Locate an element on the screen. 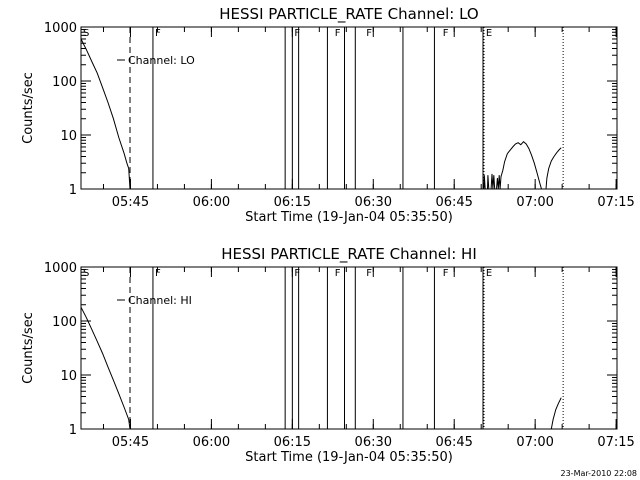  chart-title: HESSI PARTICLE_RATE Channel: LO is located at coordinates (348, 14).